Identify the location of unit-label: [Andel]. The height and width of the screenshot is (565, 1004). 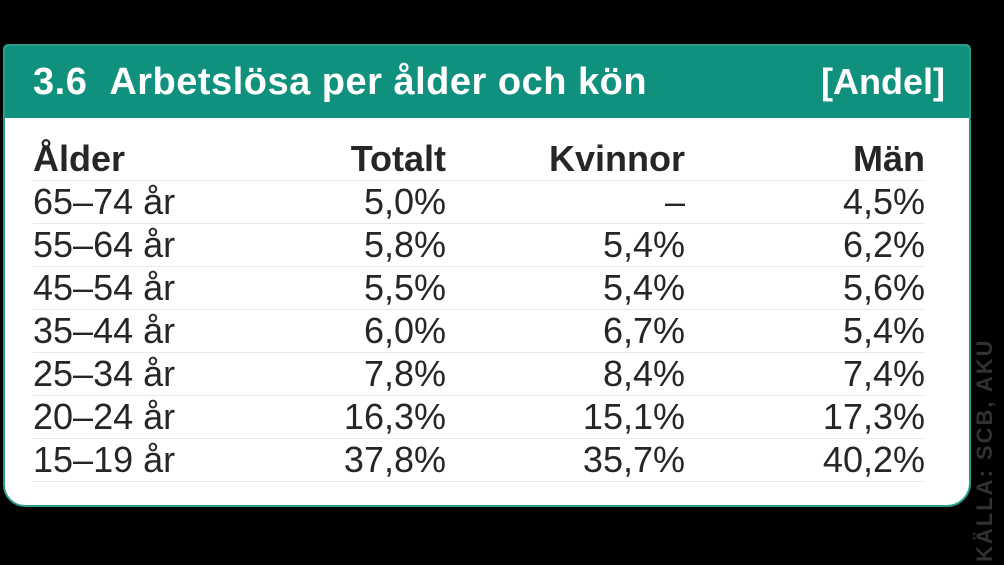
(883, 81).